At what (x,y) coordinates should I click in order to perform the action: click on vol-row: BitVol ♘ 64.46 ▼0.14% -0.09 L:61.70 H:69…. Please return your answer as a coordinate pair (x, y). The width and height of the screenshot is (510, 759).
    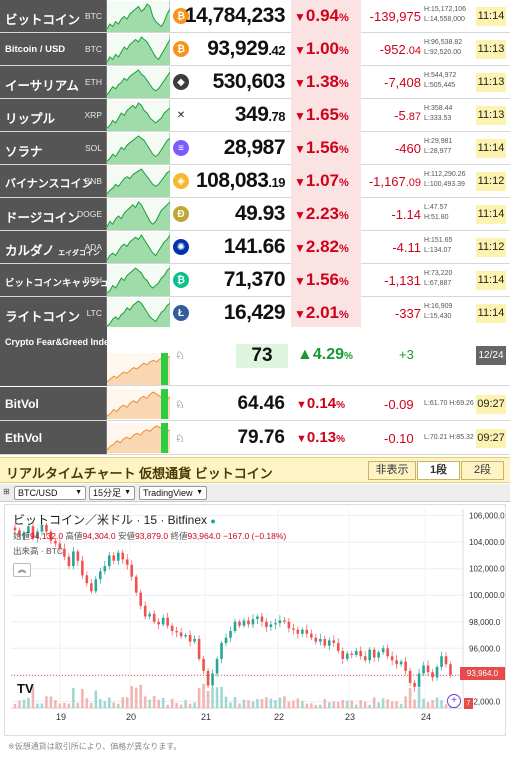
    Looking at the image, I should click on (255, 404).